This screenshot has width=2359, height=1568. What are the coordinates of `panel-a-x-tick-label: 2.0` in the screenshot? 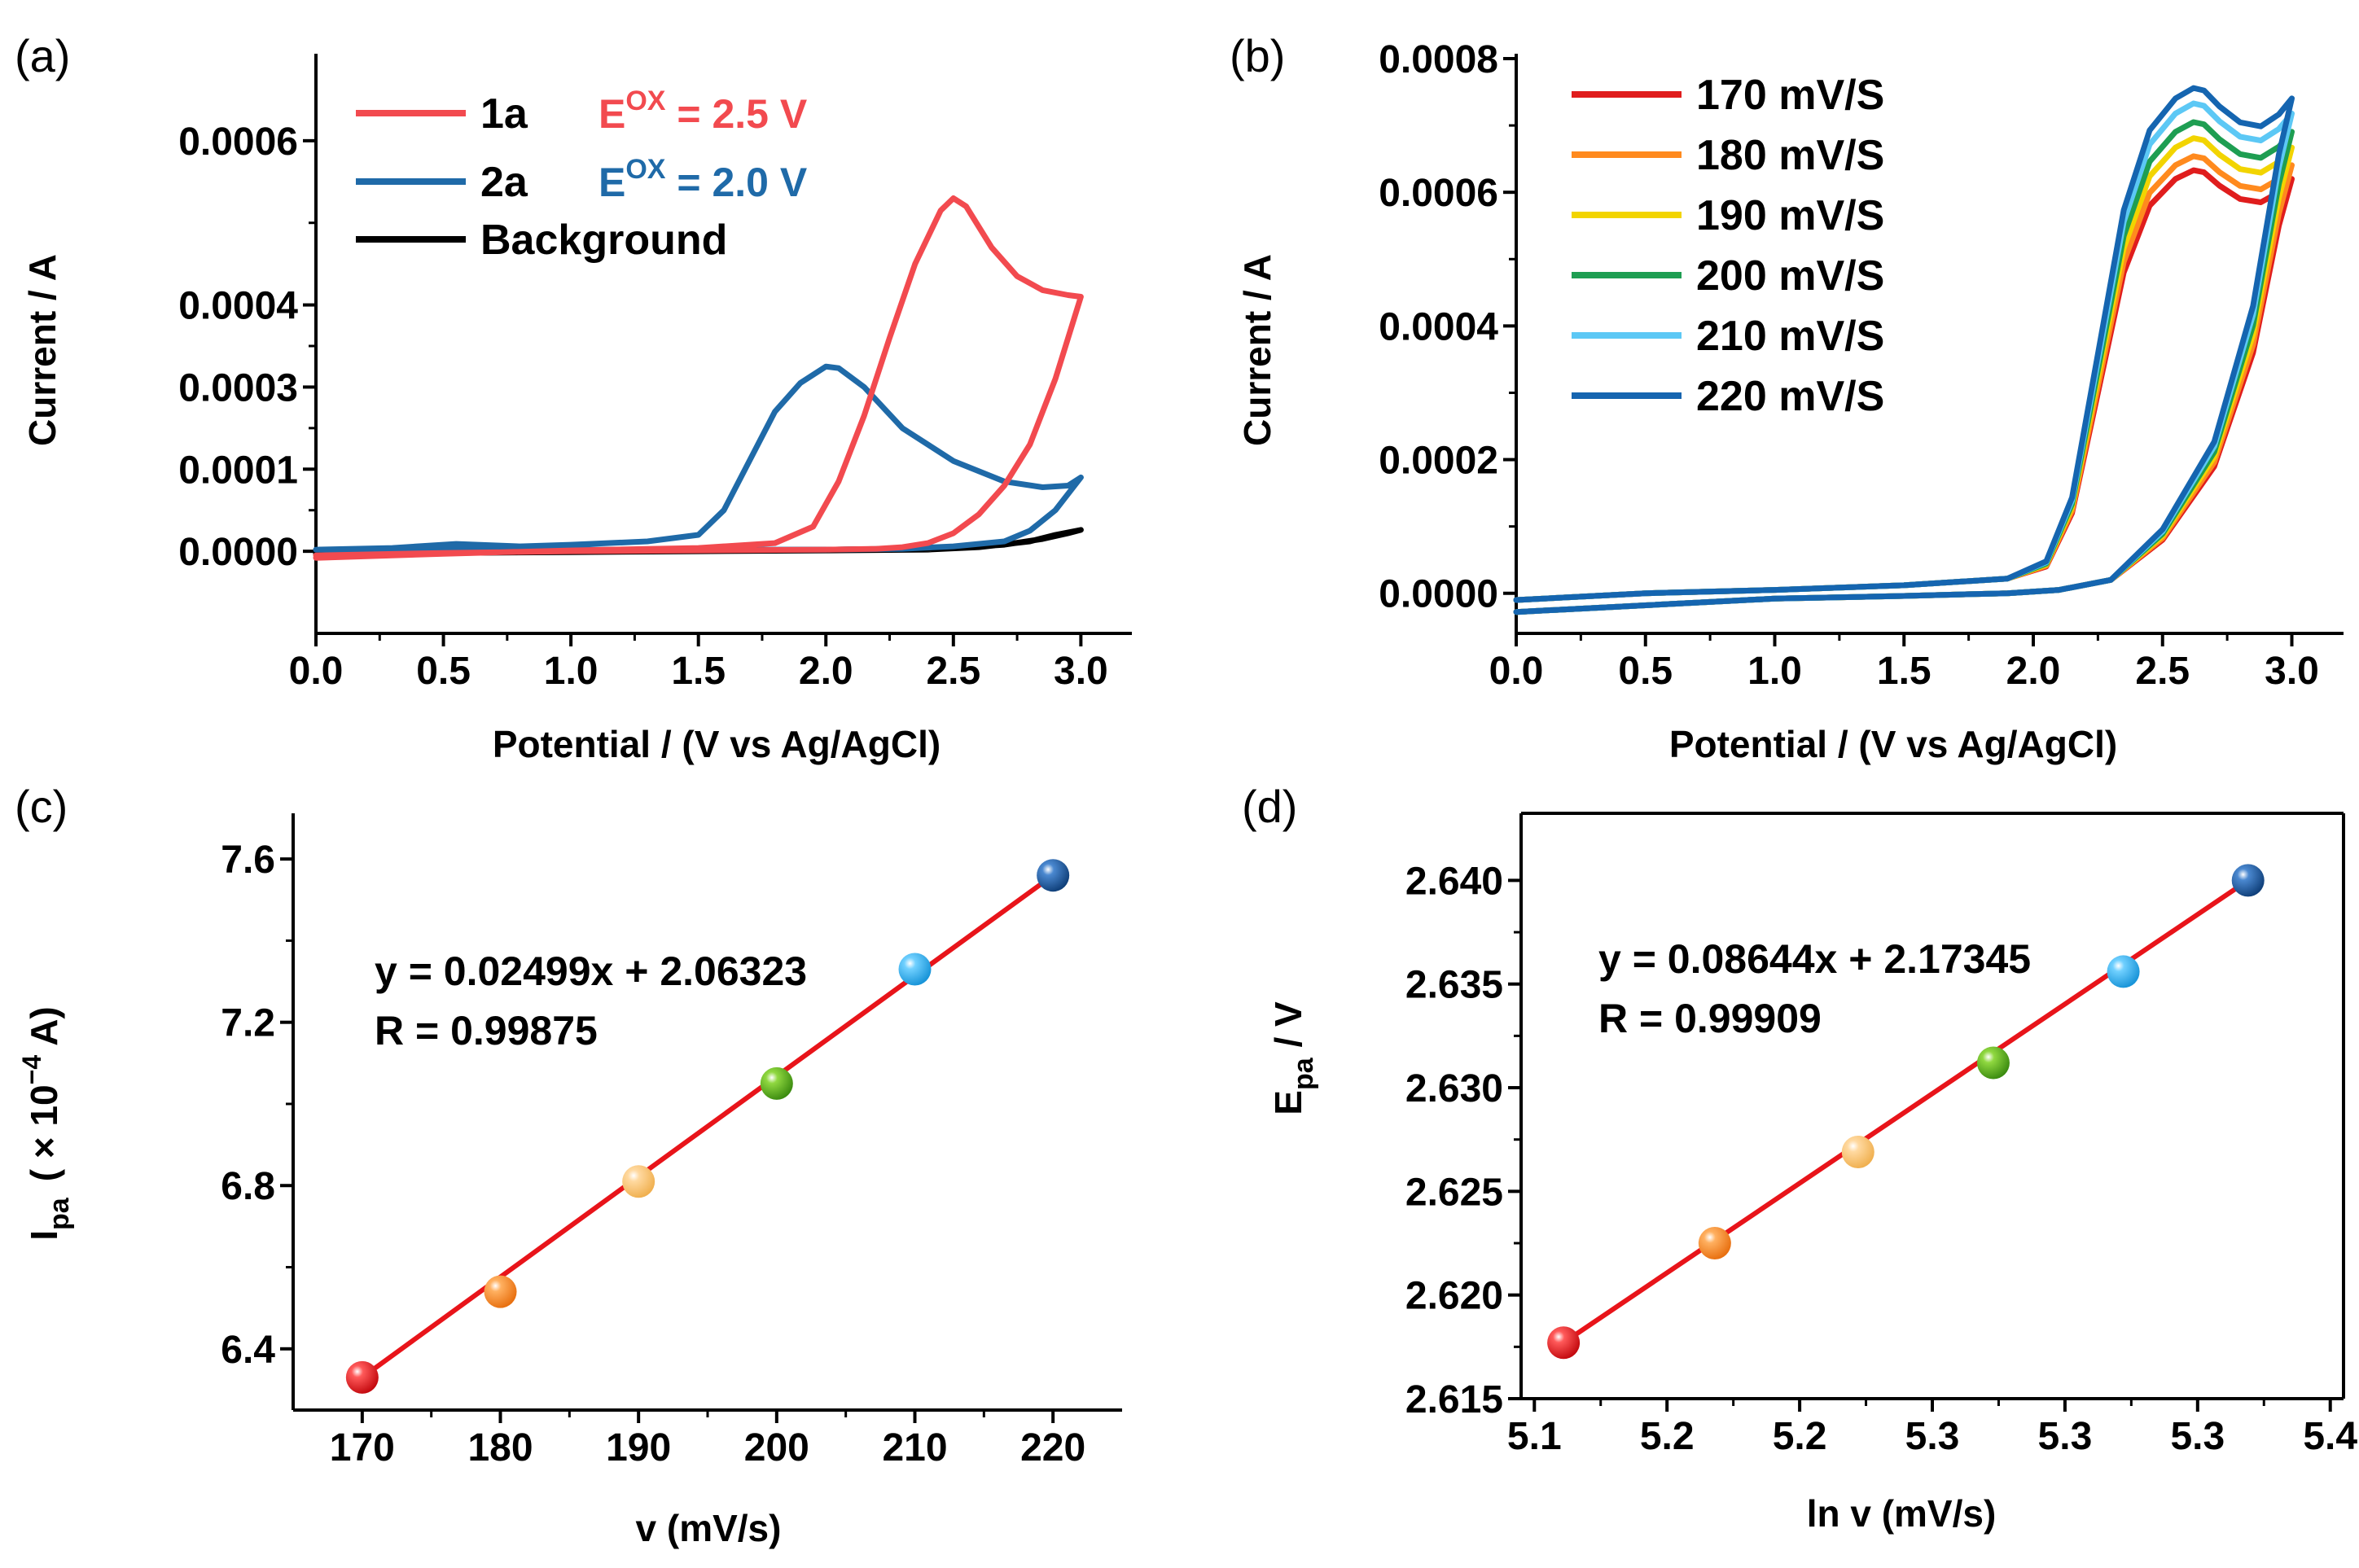 It's located at (826, 672).